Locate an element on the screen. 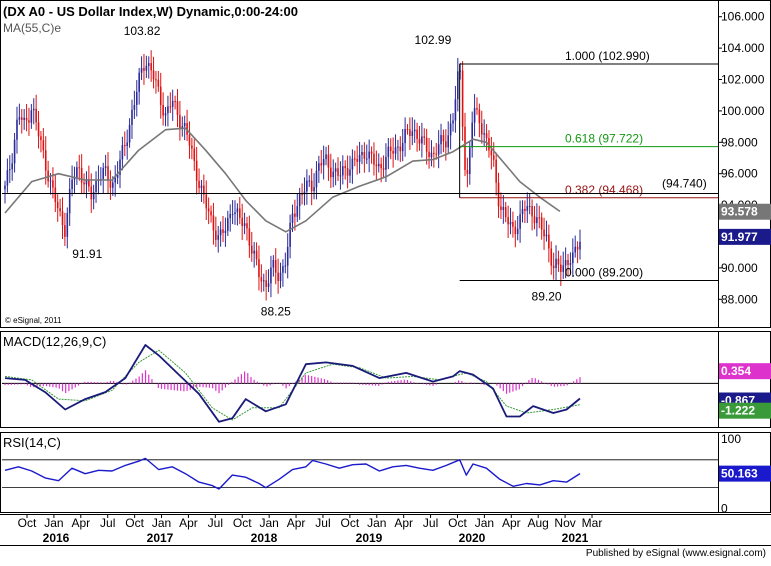  price-annotation: 102.99 is located at coordinates (433, 40).